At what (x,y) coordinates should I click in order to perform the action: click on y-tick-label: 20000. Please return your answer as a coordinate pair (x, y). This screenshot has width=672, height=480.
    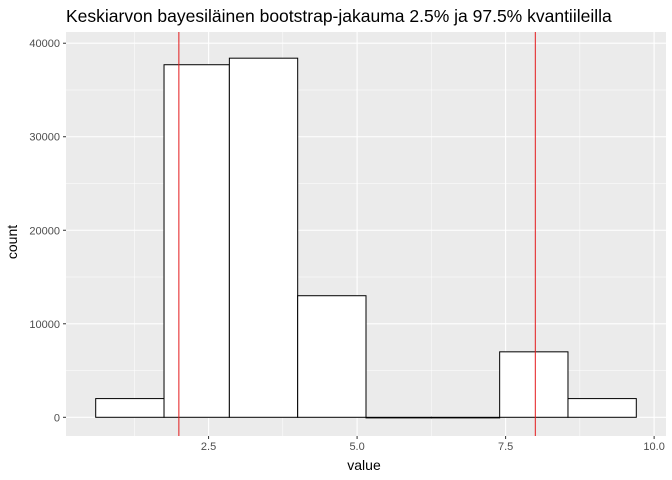
    Looking at the image, I should click on (44, 231).